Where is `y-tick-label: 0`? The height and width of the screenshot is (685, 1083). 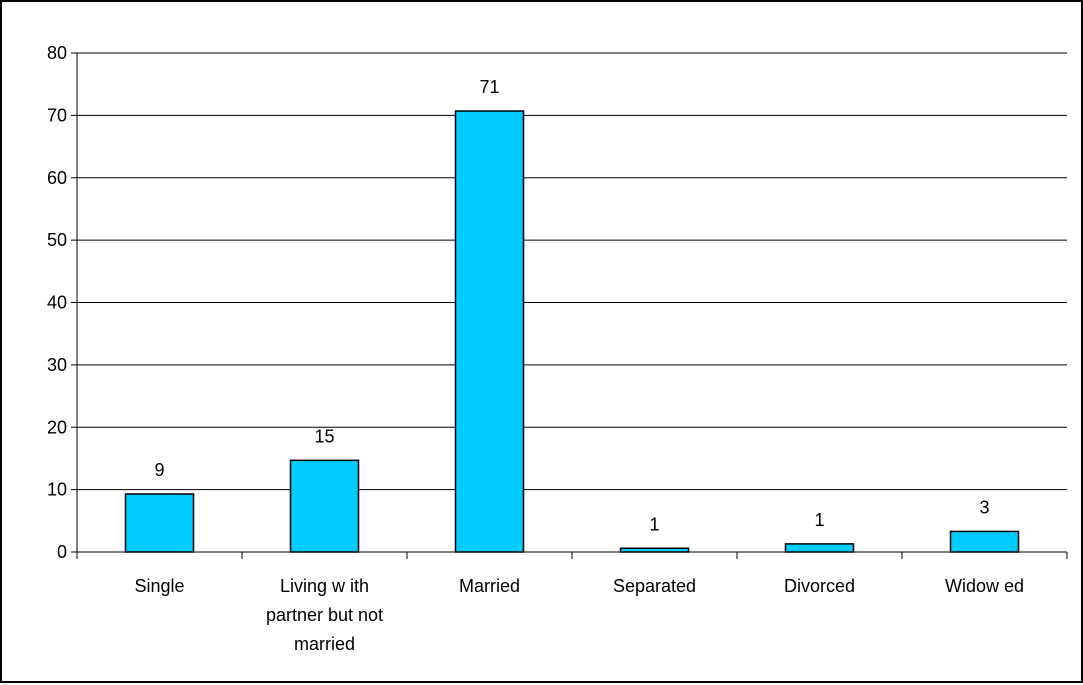 y-tick-label: 0 is located at coordinates (62, 552).